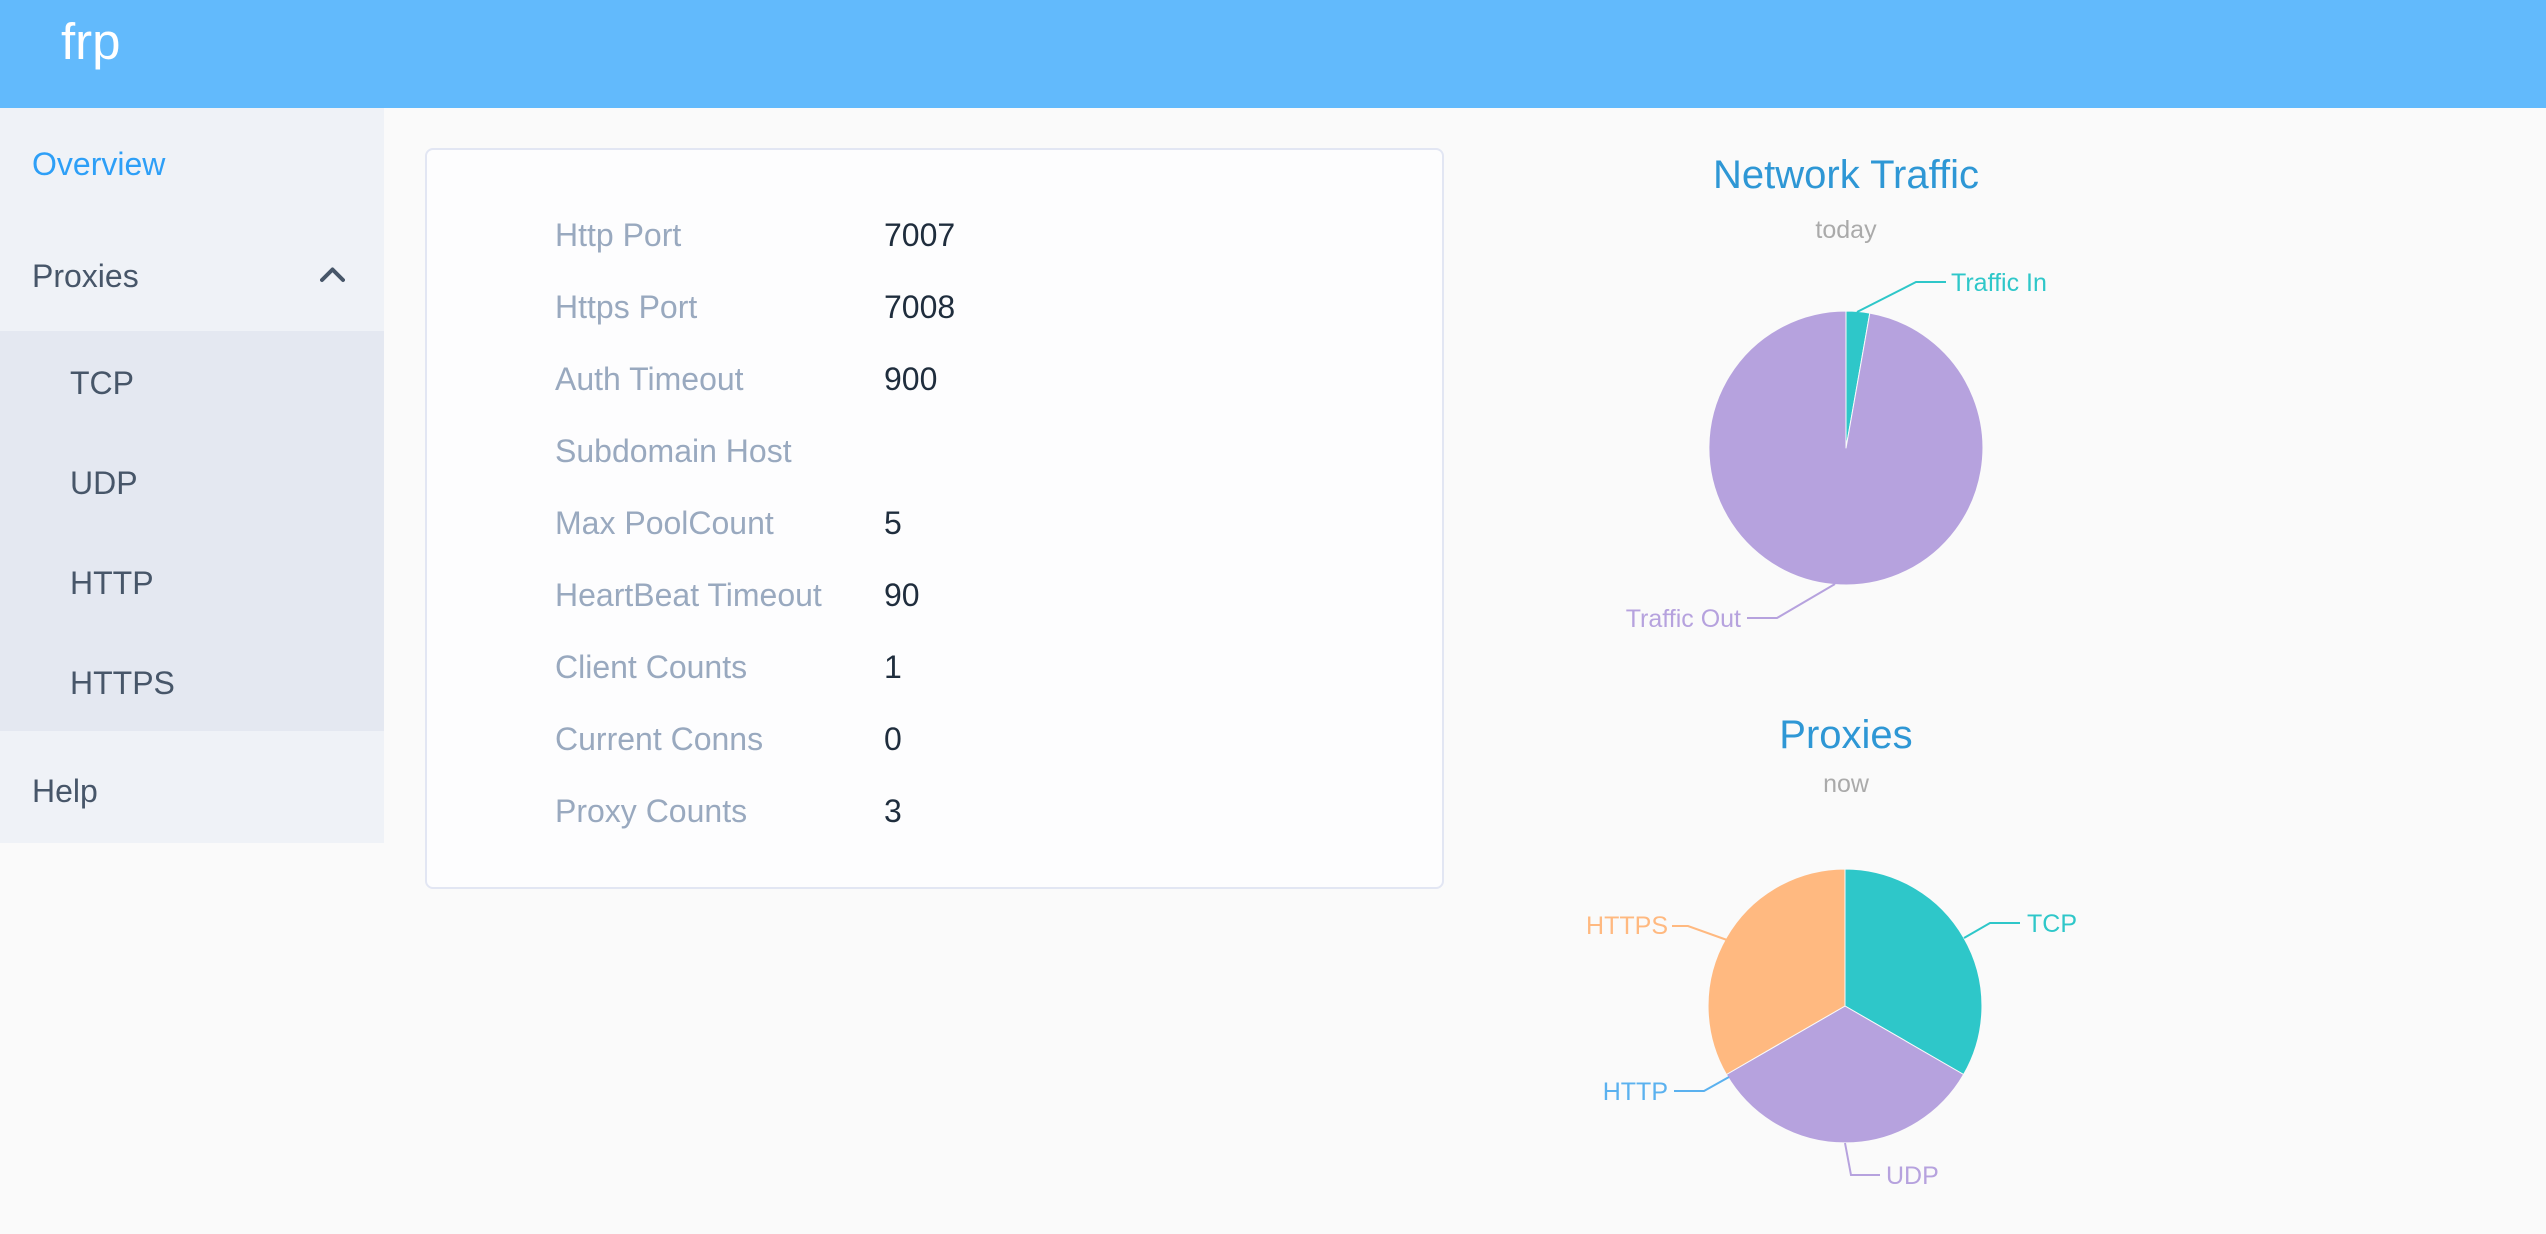 The width and height of the screenshot is (2546, 1234). I want to click on svg-text: Network Traffic, so click(1846, 175).